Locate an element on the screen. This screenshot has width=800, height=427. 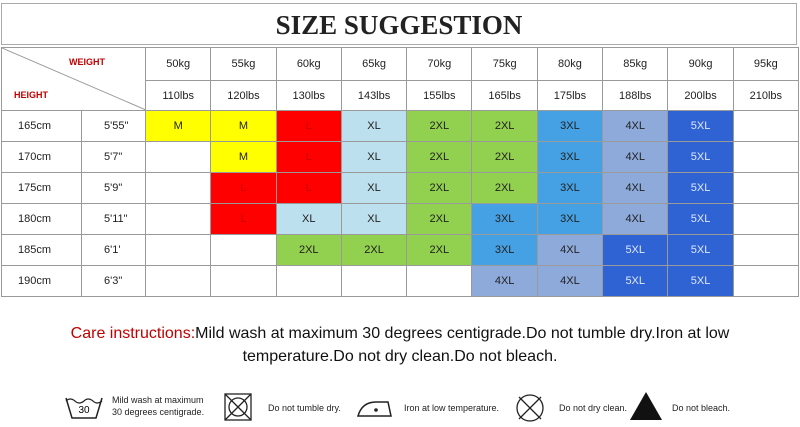
weight-kg: 90kg is located at coordinates (700, 64).